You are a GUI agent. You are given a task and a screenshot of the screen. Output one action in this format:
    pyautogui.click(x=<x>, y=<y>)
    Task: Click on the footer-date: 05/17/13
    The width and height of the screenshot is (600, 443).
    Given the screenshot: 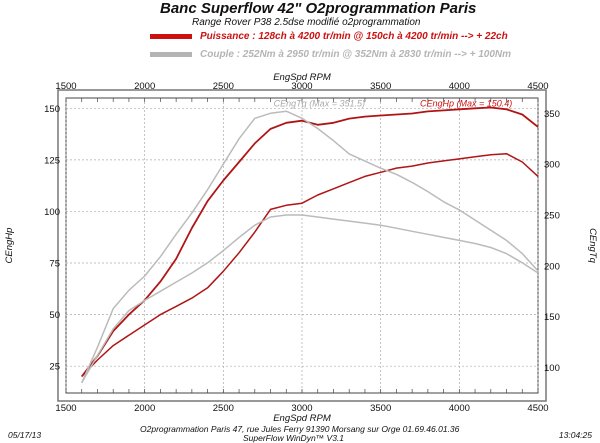 What is the action you would take?
    pyautogui.click(x=25, y=435)
    